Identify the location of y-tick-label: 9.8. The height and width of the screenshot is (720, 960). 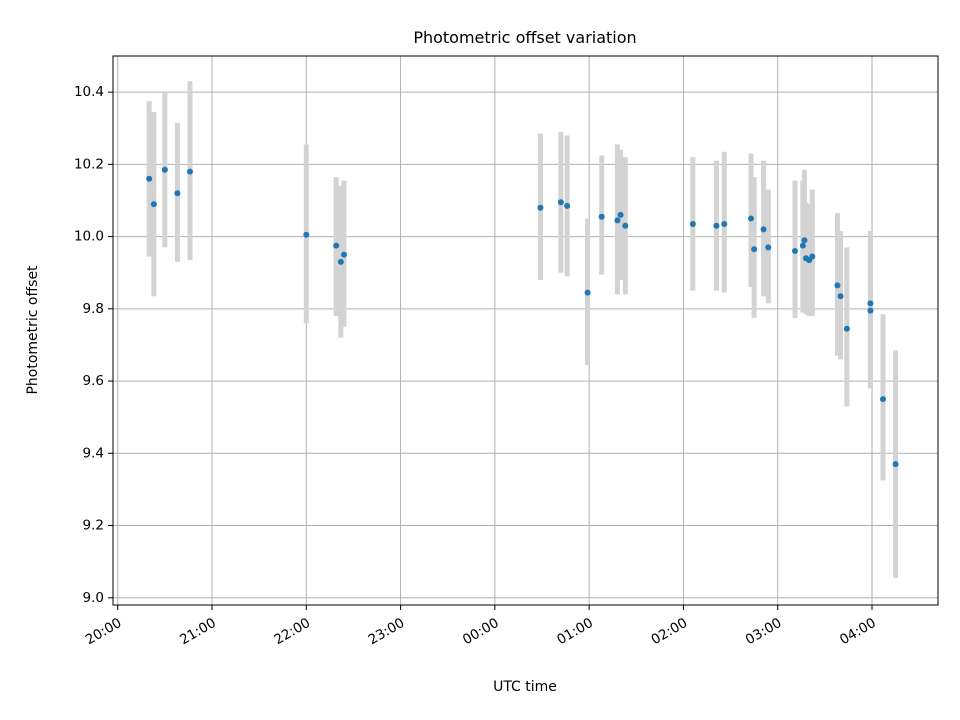
(93, 309).